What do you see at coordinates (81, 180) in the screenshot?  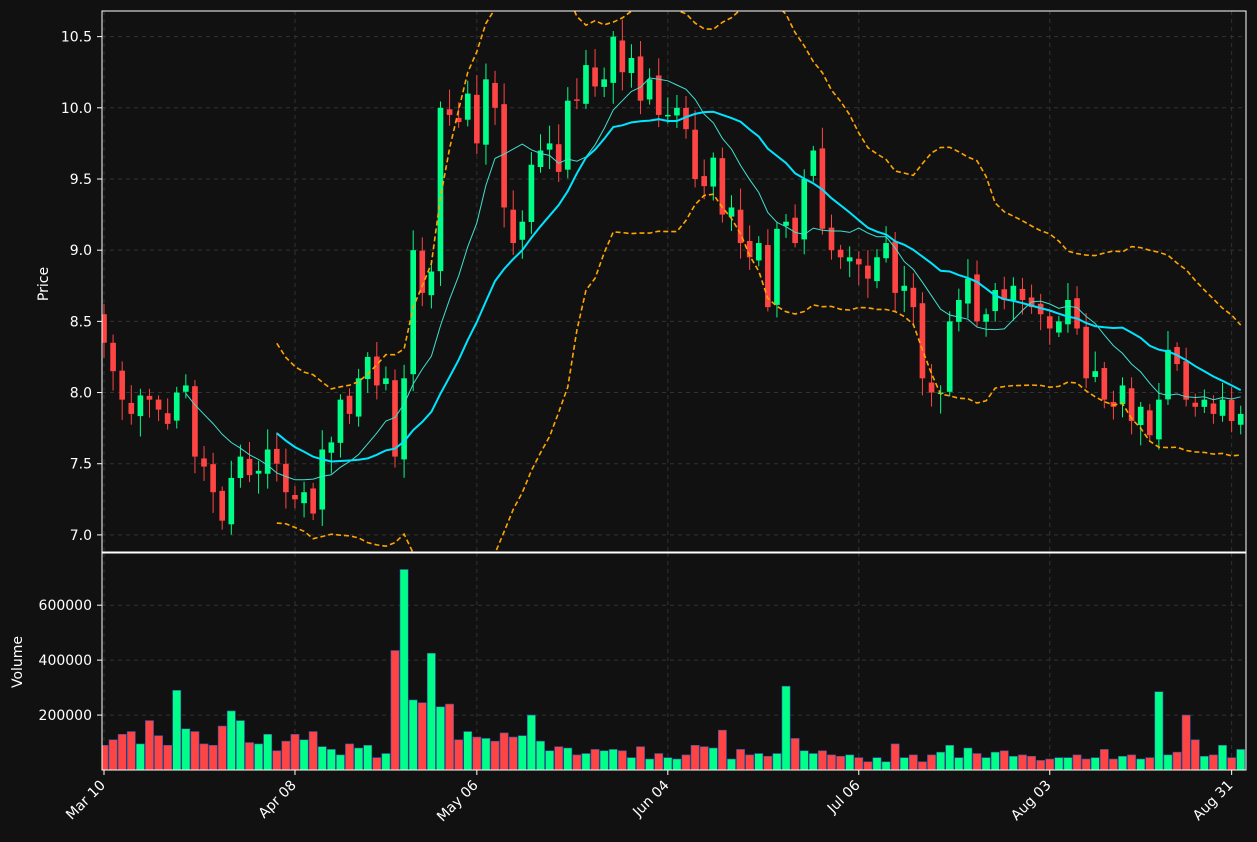 I see `price-tick-label: 9.5` at bounding box center [81, 180].